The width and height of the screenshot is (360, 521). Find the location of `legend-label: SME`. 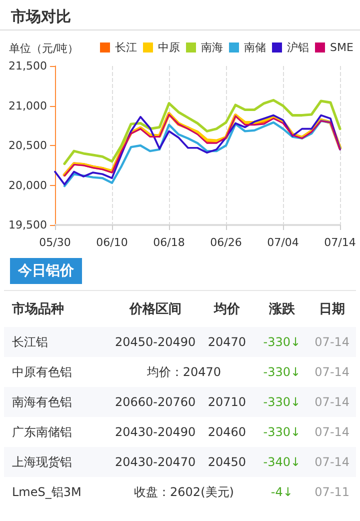

legend-label: SME is located at coordinates (342, 47).